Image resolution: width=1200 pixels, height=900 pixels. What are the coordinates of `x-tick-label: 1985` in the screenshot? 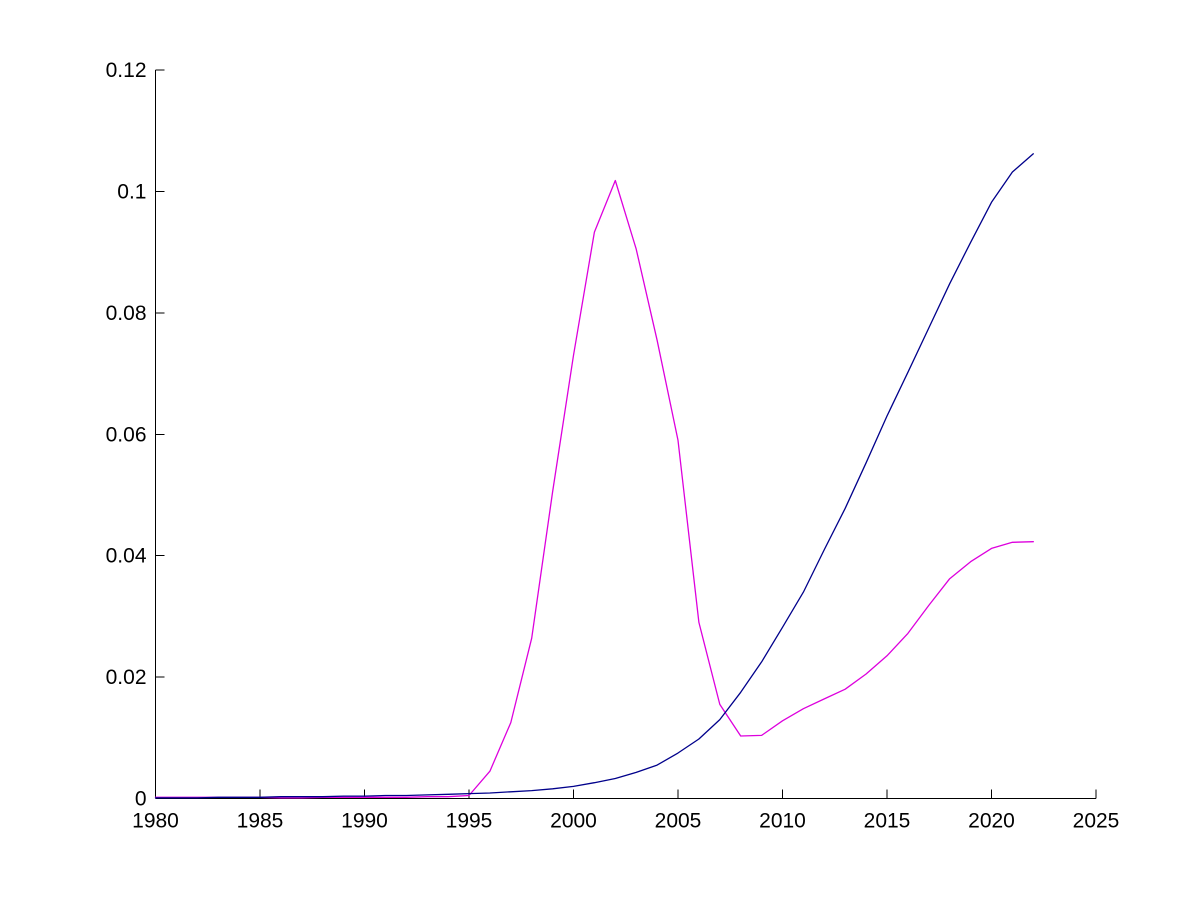 It's located at (260, 821).